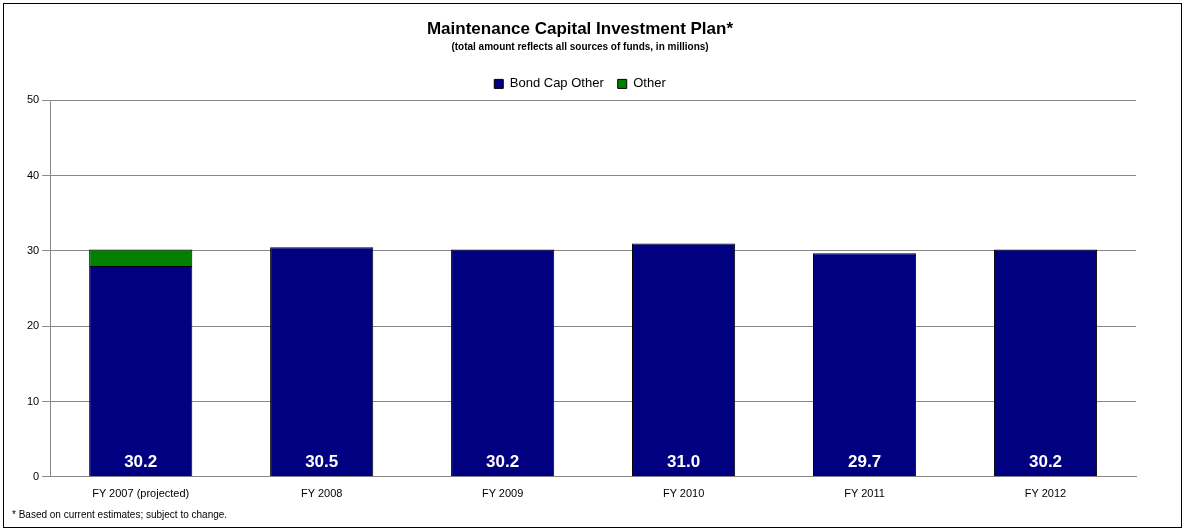 The image size is (1185, 531). What do you see at coordinates (33, 325) in the screenshot?
I see `y-tick-label: 20` at bounding box center [33, 325].